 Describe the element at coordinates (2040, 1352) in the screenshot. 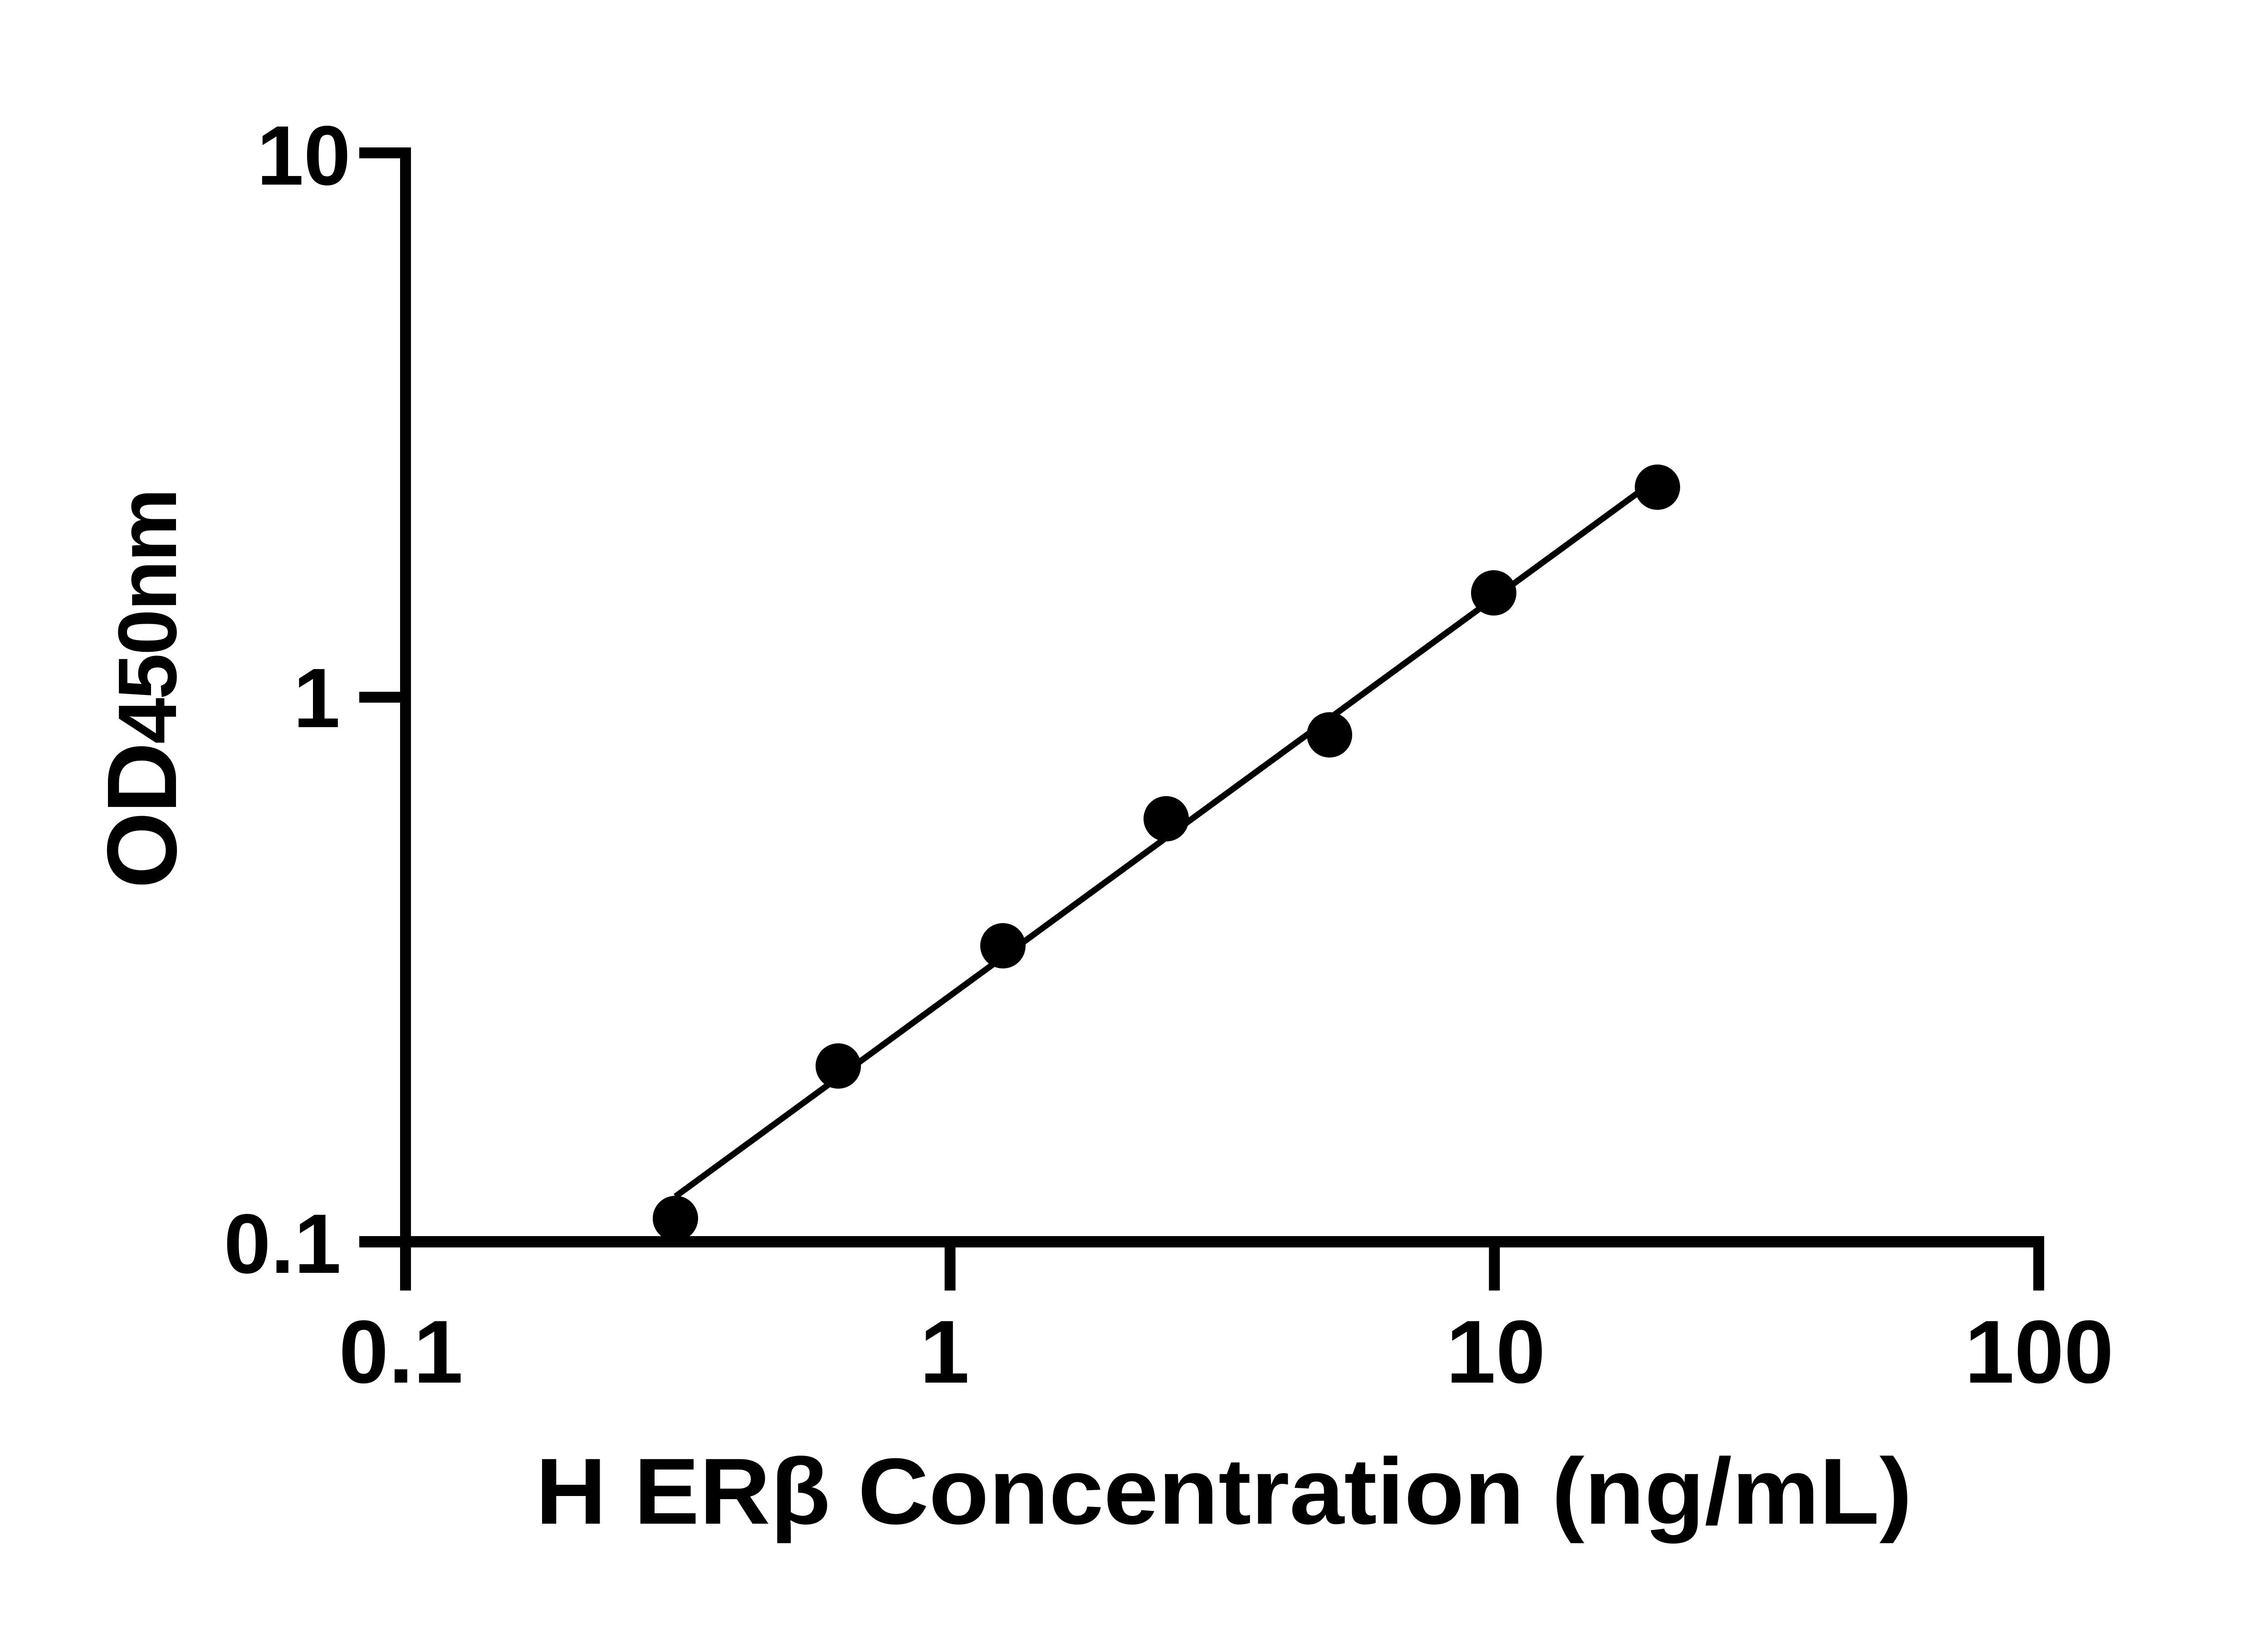

I see `svg-text: 100` at that location.